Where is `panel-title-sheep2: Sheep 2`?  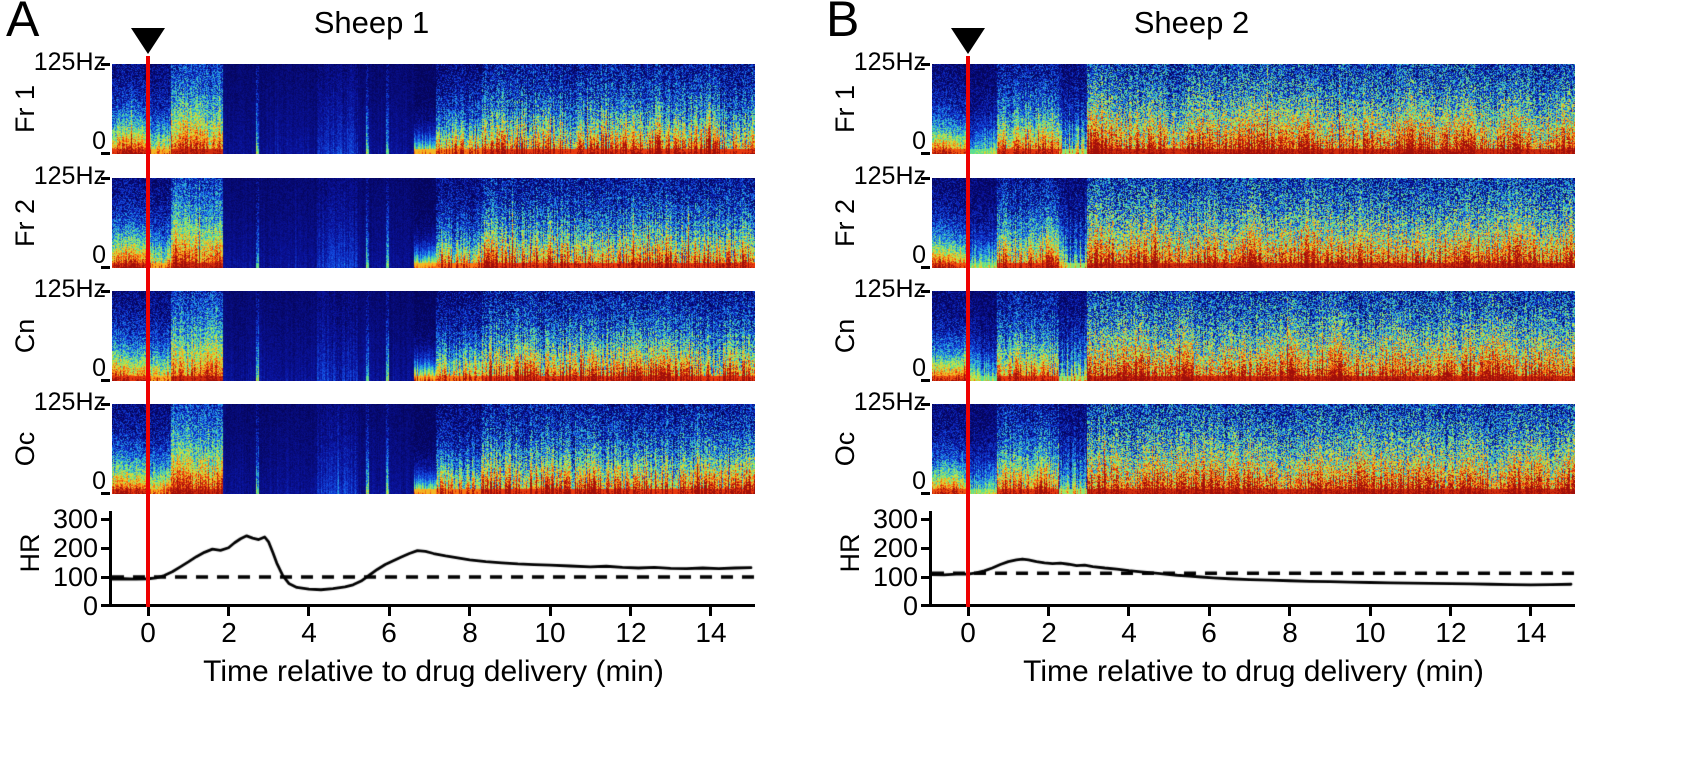
panel-title-sheep2: Sheep 2 is located at coordinates (1191, 22).